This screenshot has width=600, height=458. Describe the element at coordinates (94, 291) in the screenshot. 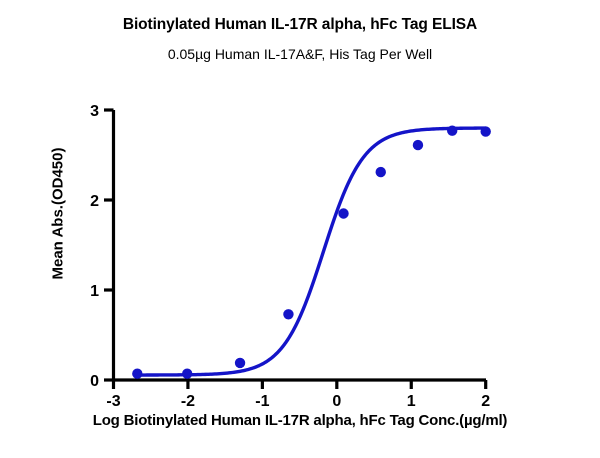

I see `y-tick-label: 1` at that location.